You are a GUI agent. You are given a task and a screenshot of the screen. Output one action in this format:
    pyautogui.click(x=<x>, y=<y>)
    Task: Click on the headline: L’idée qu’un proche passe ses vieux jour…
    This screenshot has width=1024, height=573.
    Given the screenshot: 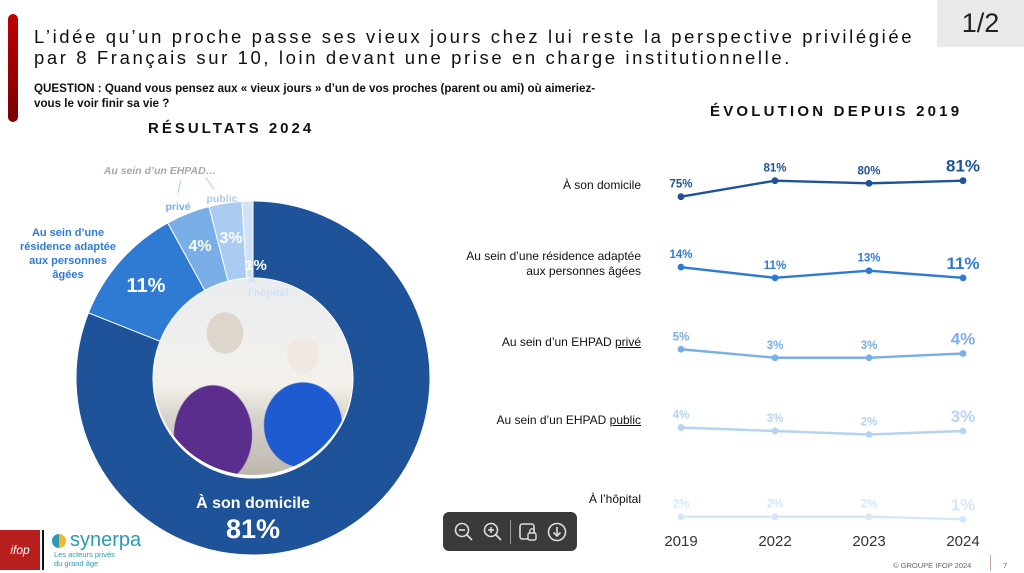 What is the action you would take?
    pyautogui.click(x=474, y=47)
    